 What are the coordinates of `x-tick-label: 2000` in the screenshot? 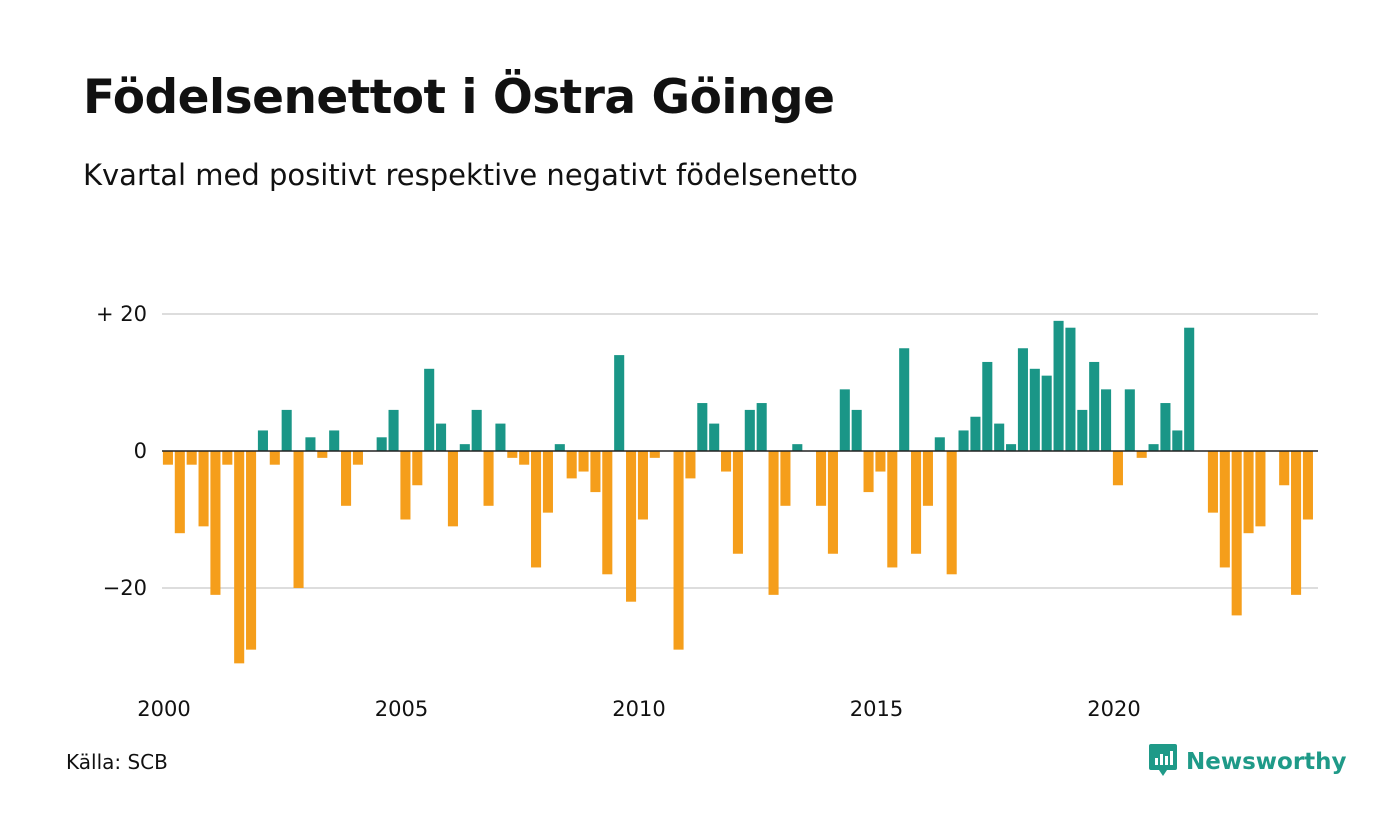 It's located at (163, 709).